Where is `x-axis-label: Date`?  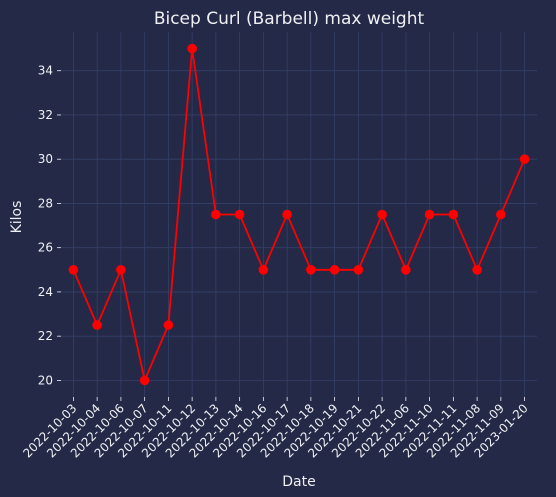
x-axis-label: Date is located at coordinates (298, 482).